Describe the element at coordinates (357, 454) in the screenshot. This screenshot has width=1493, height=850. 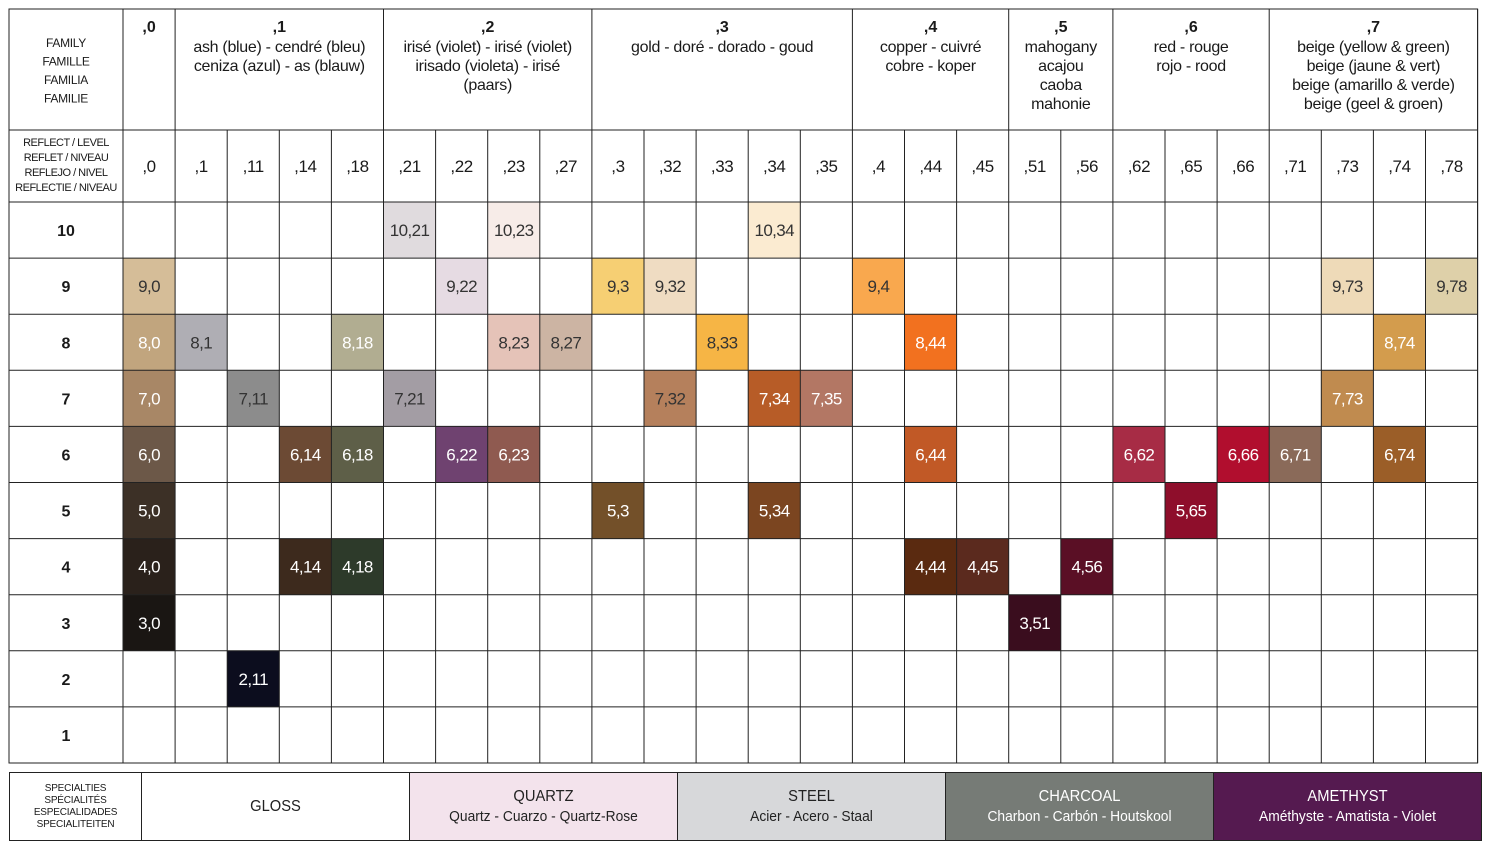
I see `shade-label: 6,18` at that location.